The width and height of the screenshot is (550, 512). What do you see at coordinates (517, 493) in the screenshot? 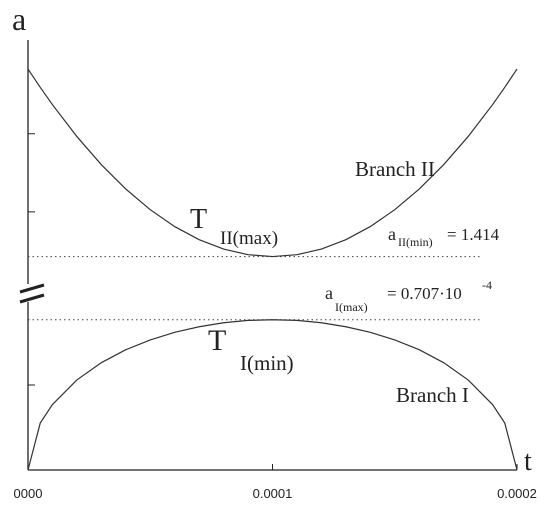
I see `x-tick-label: 0.0002` at bounding box center [517, 493].